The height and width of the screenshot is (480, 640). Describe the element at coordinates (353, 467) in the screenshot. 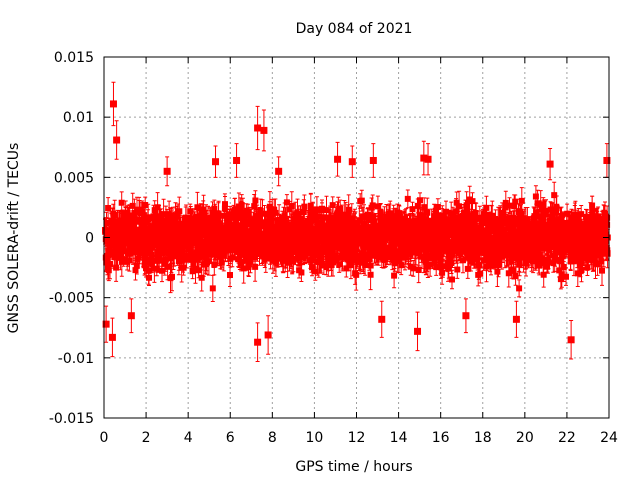

I see `x-axis-title: GPS time / hours` at that location.